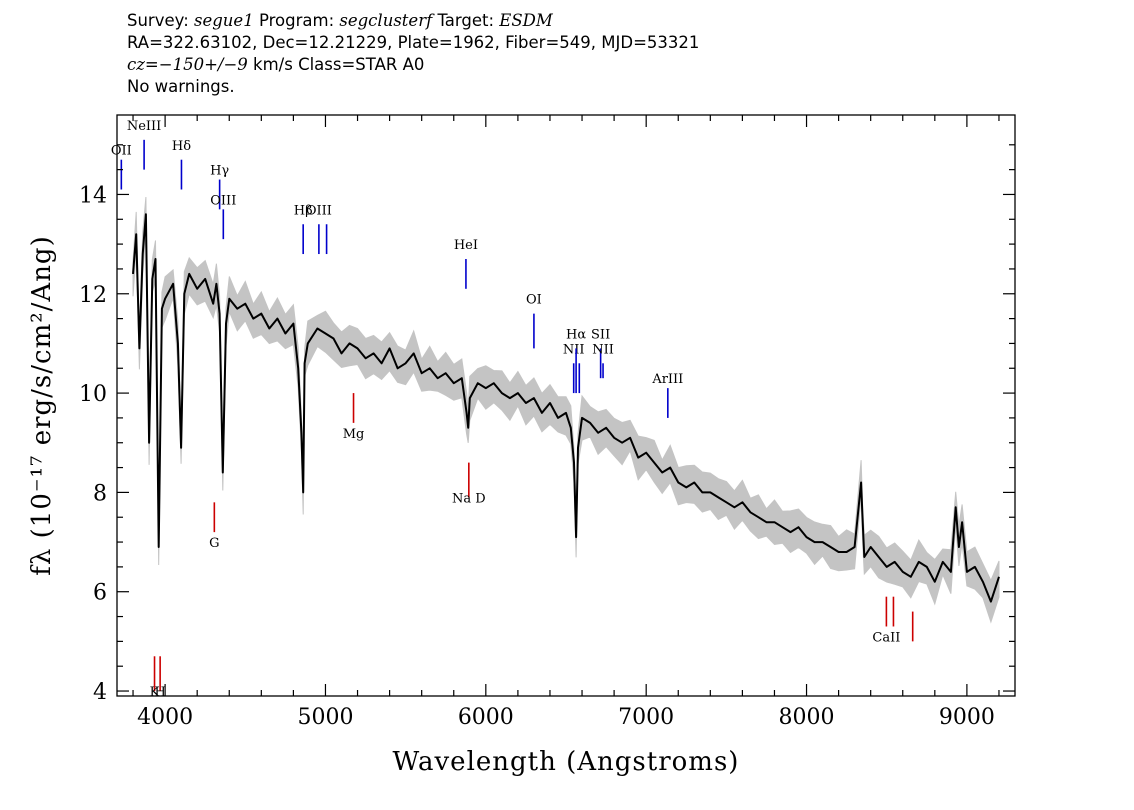 The image size is (1134, 810). What do you see at coordinates (667, 379) in the screenshot?
I see `line-label-15: ArIII` at bounding box center [667, 379].